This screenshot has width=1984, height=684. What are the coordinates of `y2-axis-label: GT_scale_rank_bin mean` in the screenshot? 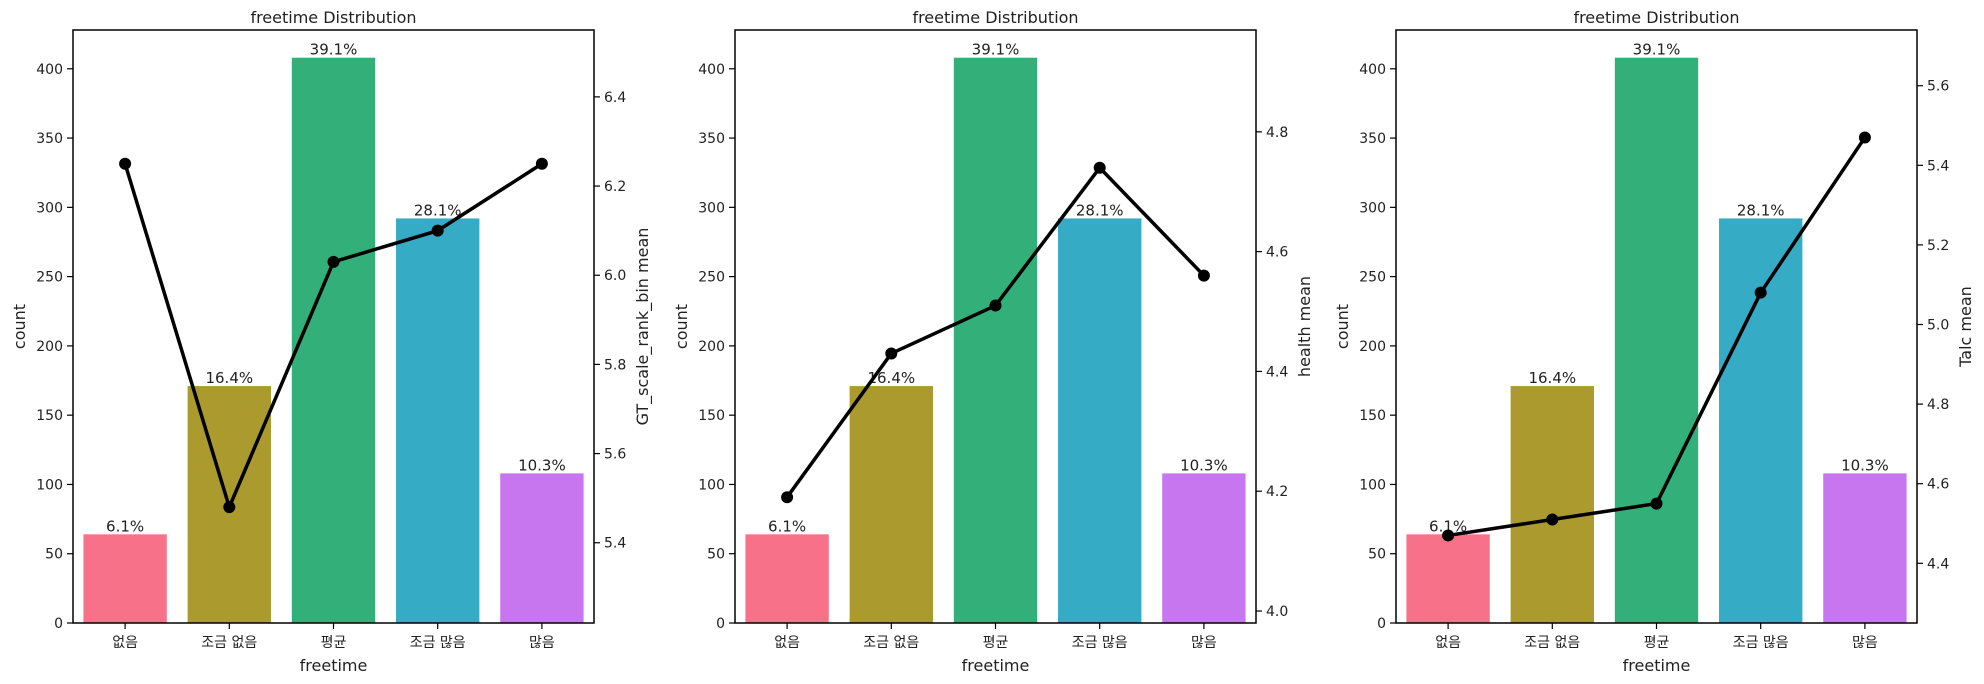 It's located at (643, 327).